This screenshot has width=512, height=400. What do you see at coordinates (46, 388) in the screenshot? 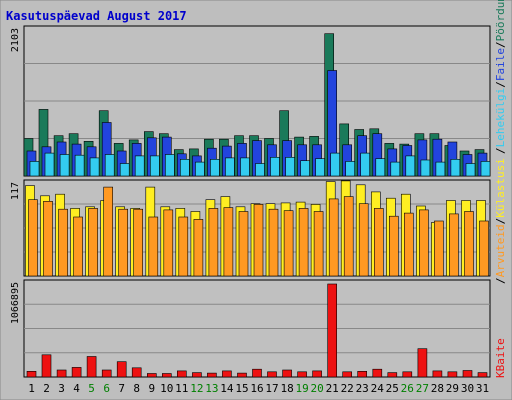
I see `x-tick-label: 2` at bounding box center [46, 388].